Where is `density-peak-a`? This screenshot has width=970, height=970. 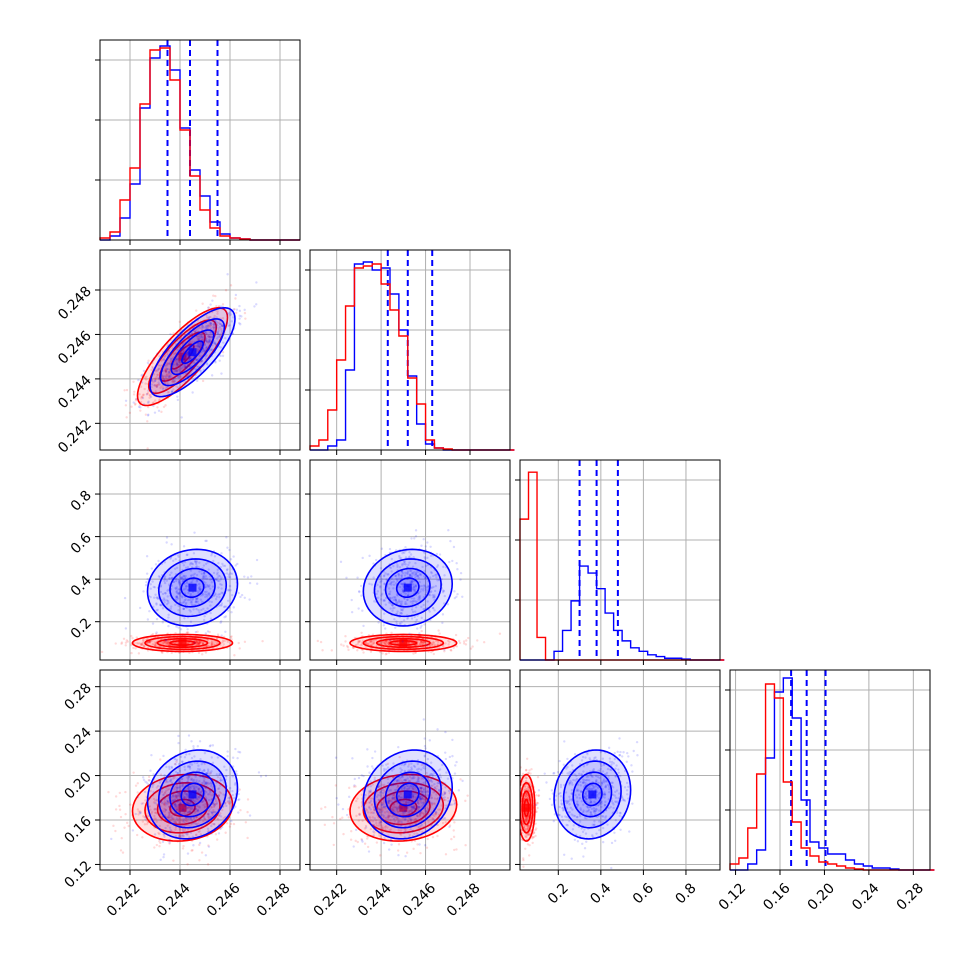
density-peak-a is located at coordinates (182, 807).